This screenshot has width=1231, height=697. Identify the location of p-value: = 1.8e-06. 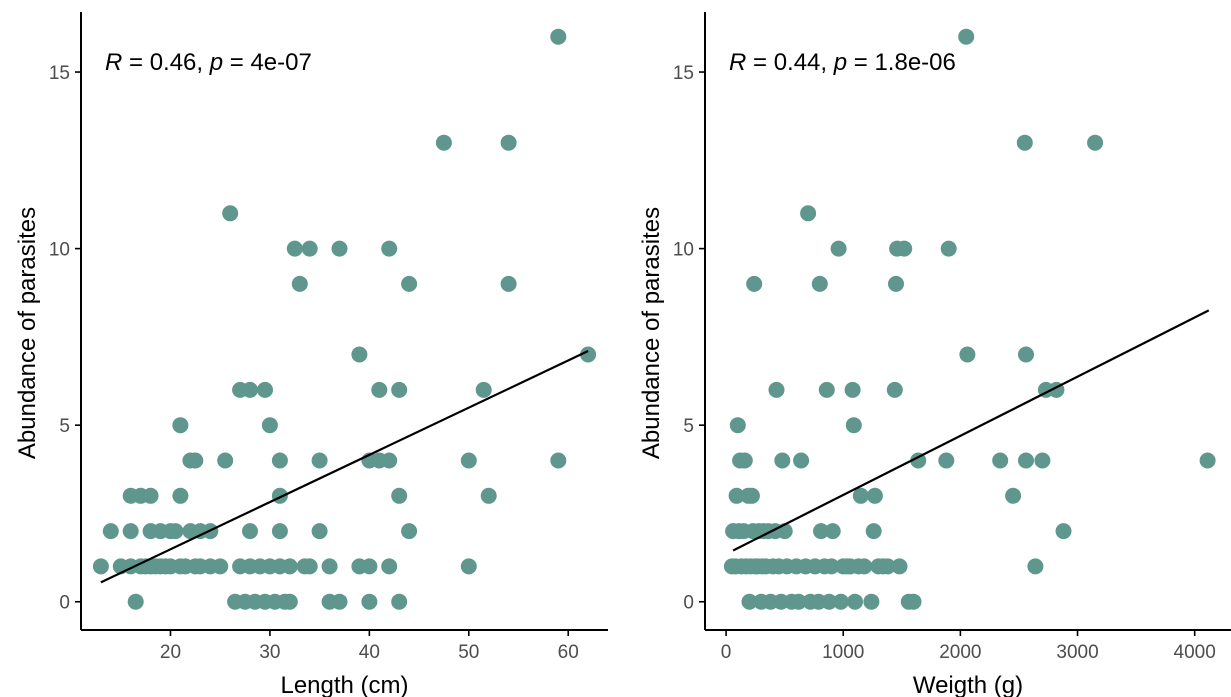
(901, 62).